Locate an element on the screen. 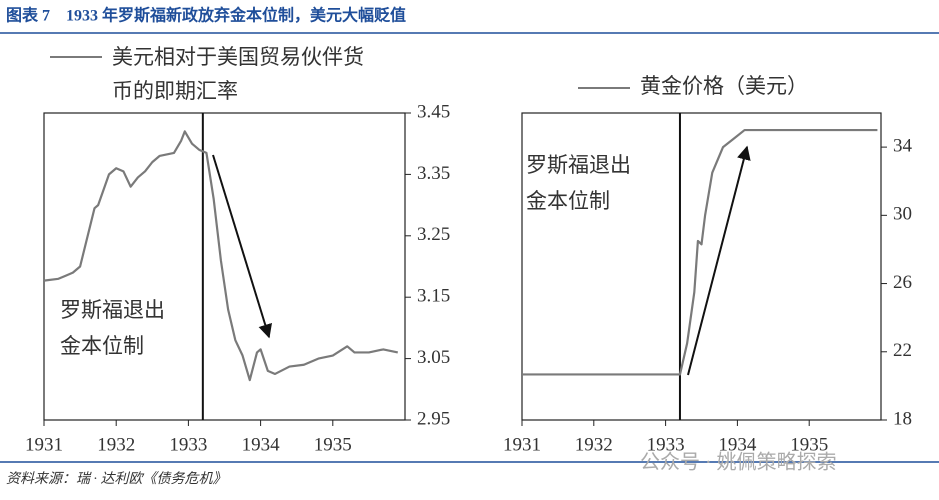 This screenshot has height=500, width=939. y-tick-label: 3.05 is located at coordinates (433, 357).